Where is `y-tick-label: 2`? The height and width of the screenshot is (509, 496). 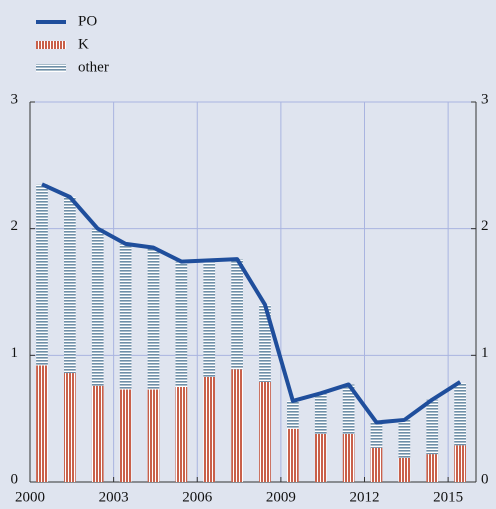 y-tick-label: 2 is located at coordinates (15, 226).